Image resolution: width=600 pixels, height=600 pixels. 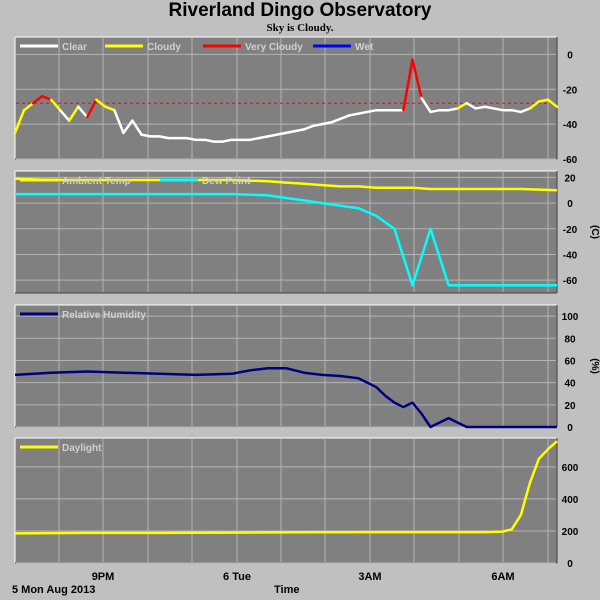 I want to click on daylight-line, so click(x=286, y=487).